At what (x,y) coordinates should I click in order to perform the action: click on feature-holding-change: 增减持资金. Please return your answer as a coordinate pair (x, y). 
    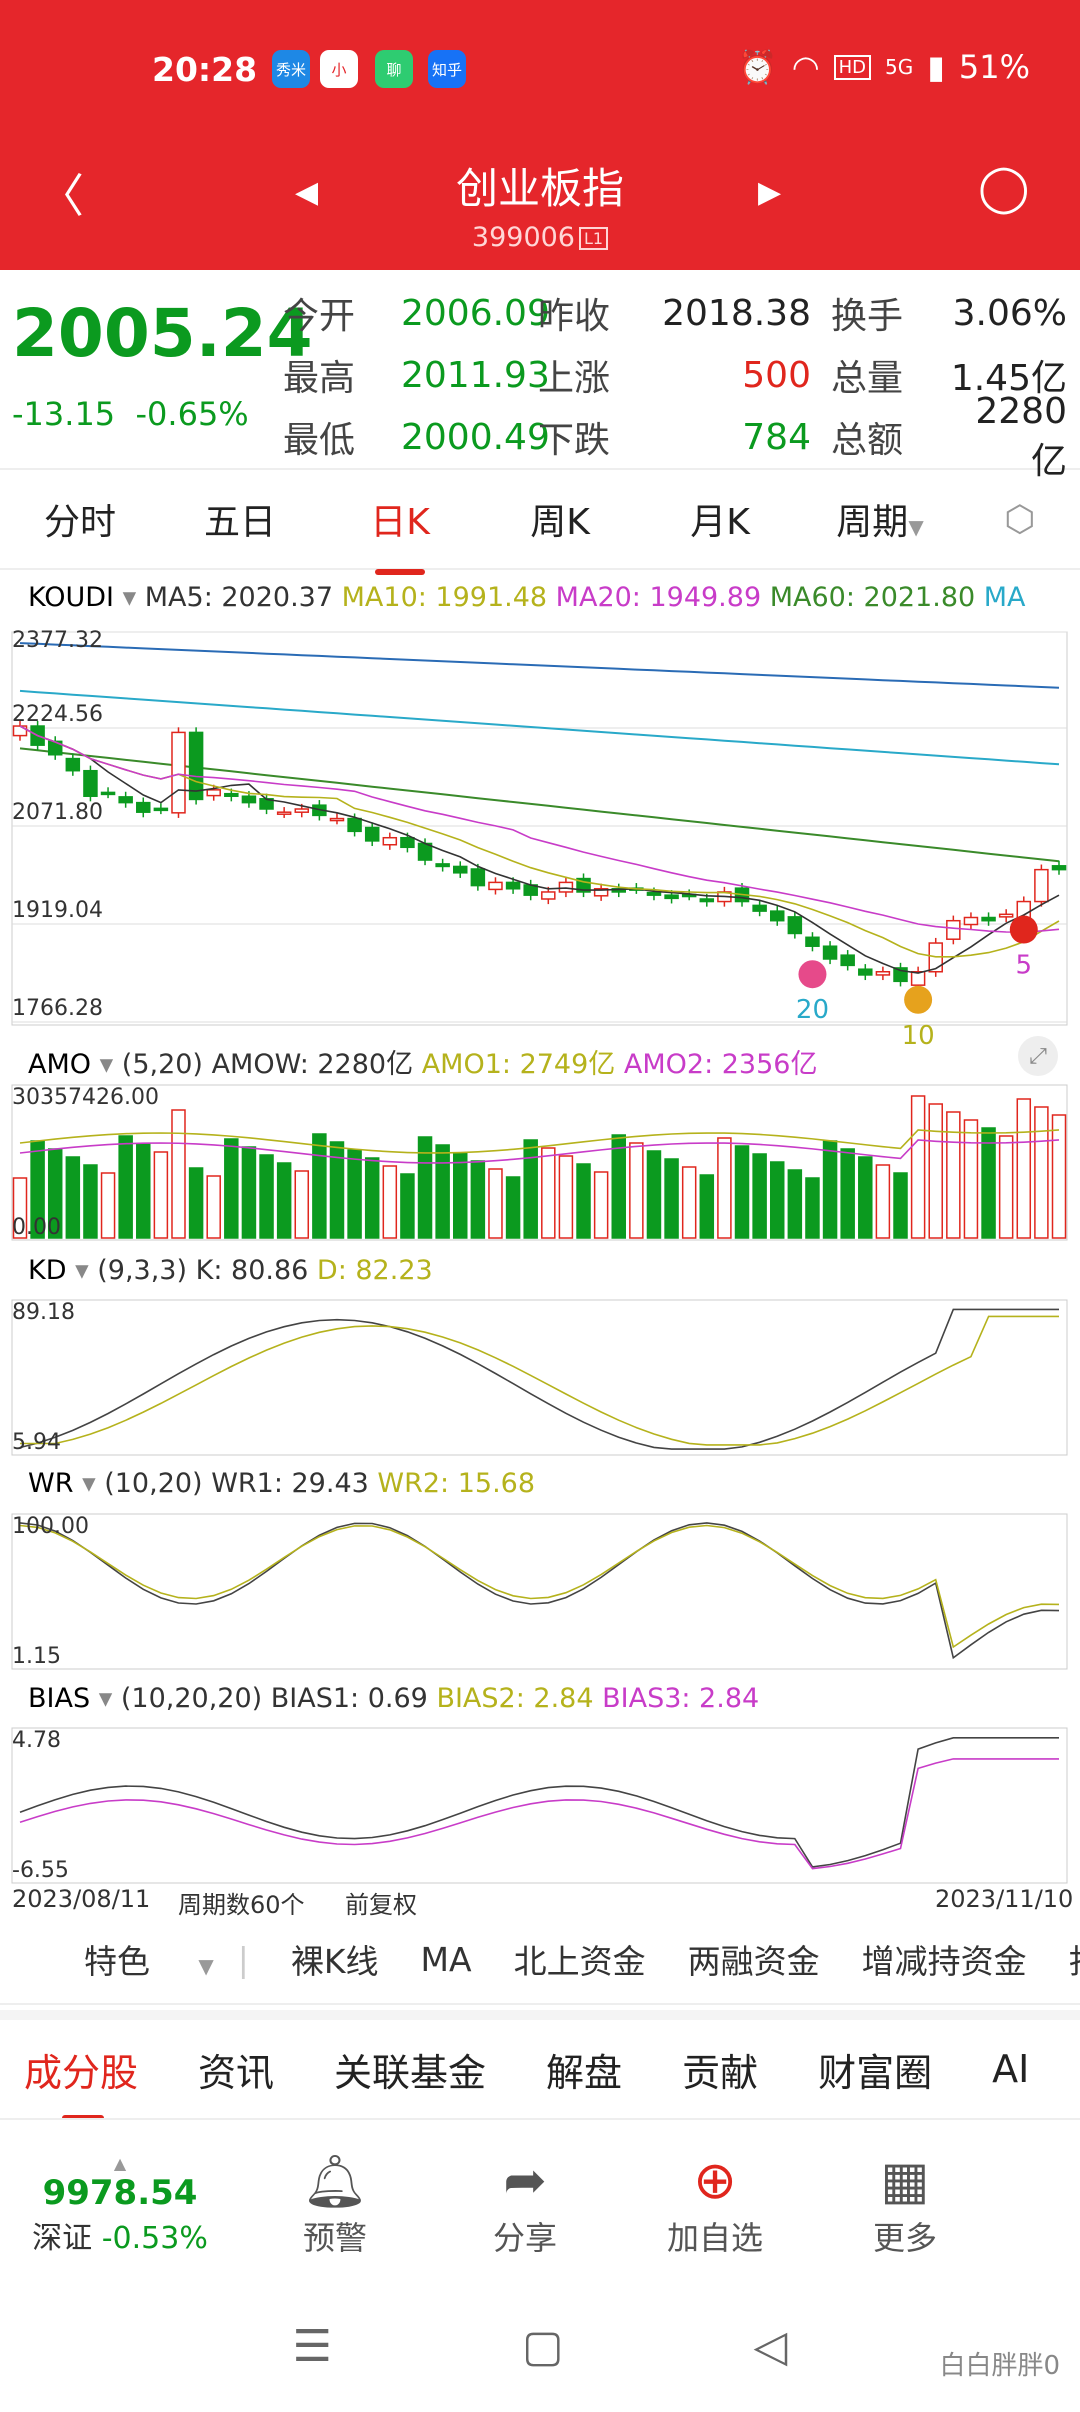
    Looking at the image, I should click on (944, 1961).